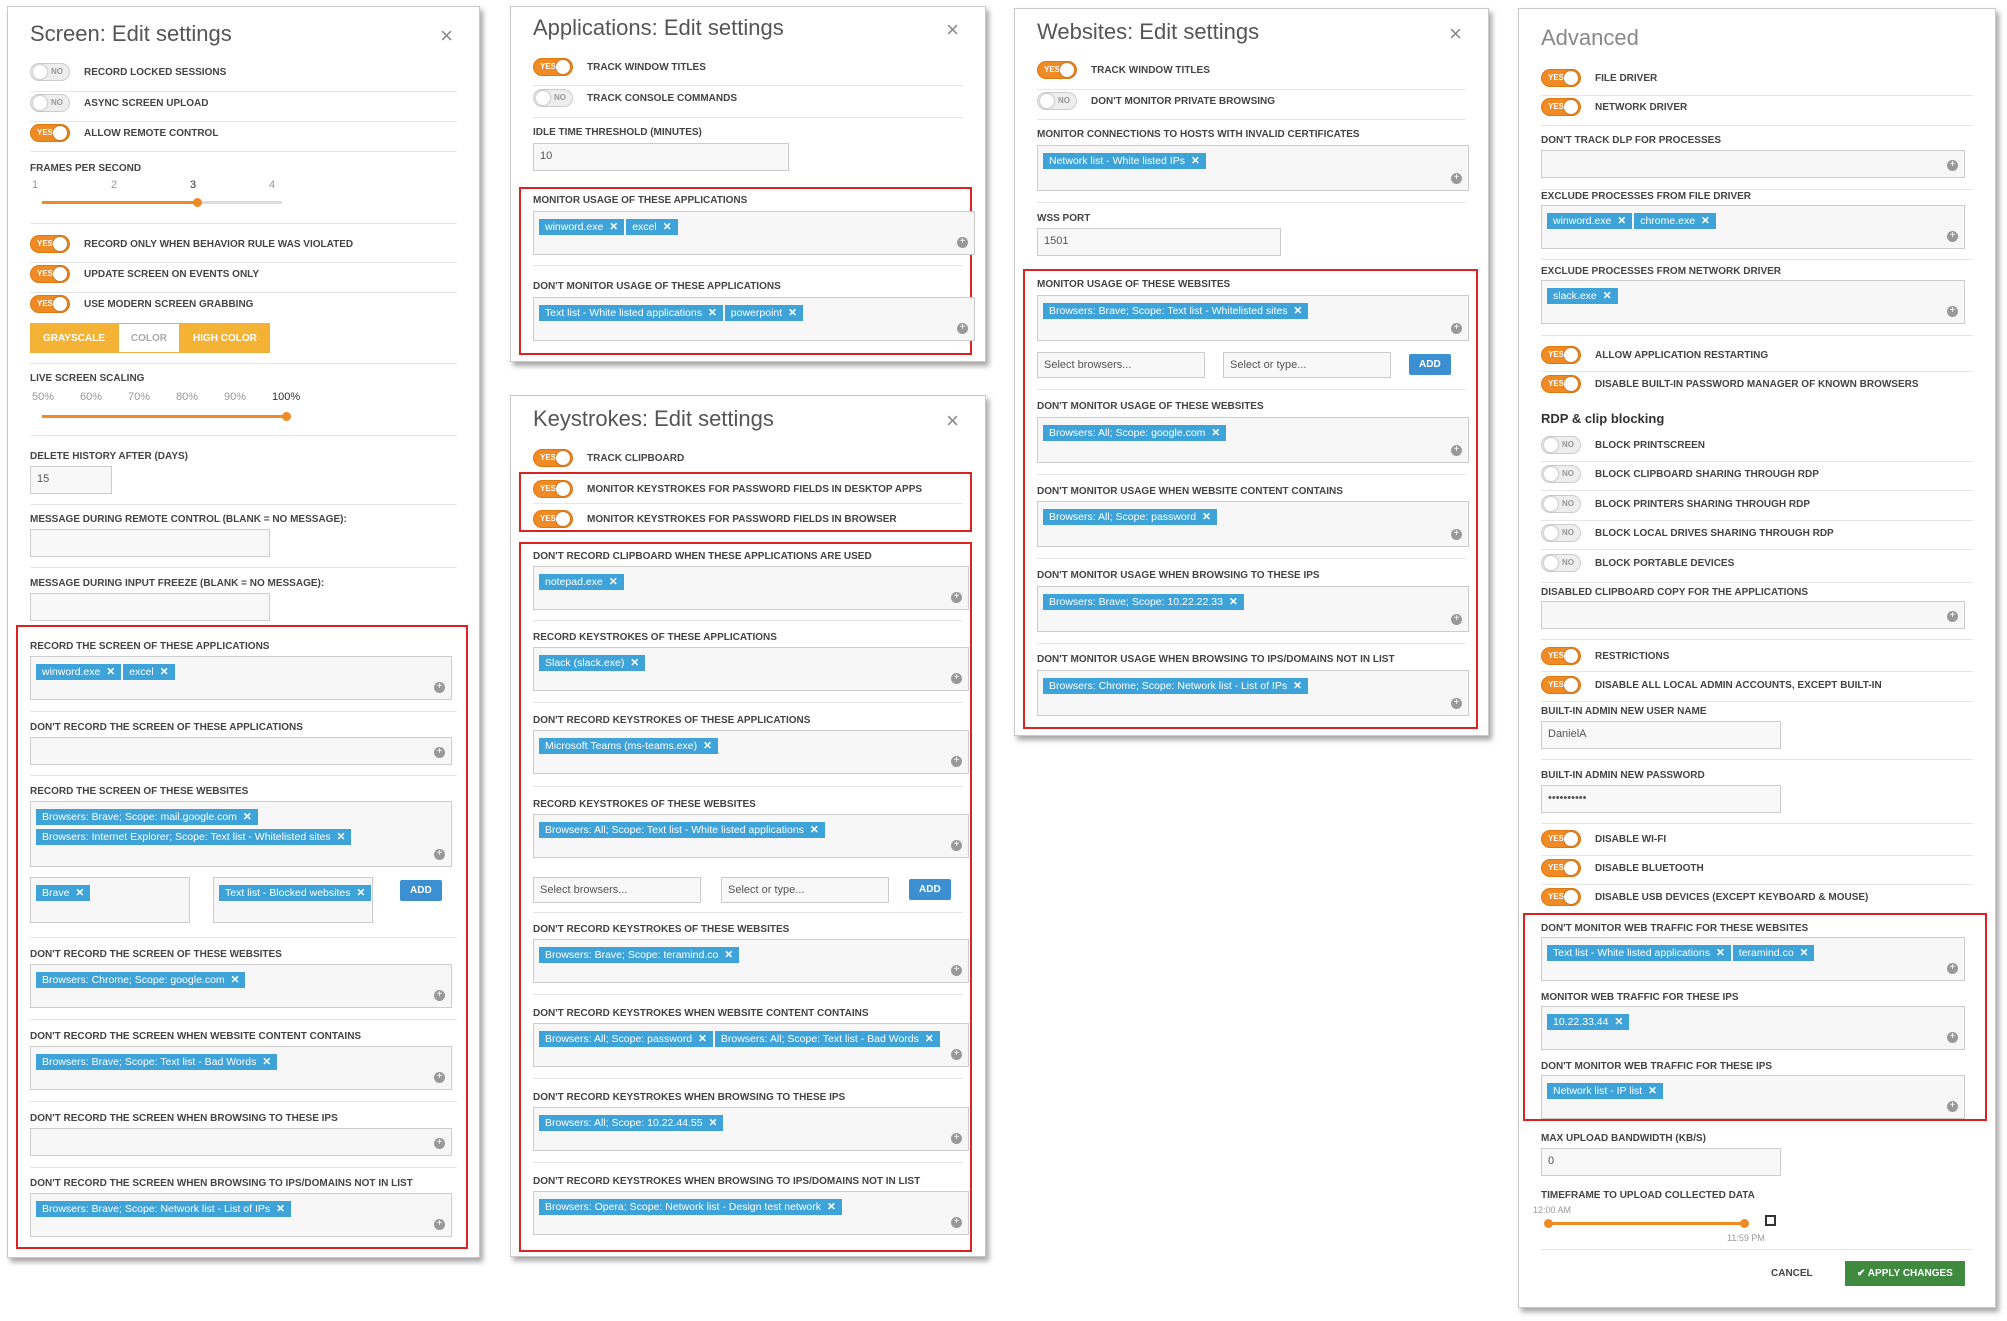  I want to click on timeframe-slider, so click(1647, 1223).